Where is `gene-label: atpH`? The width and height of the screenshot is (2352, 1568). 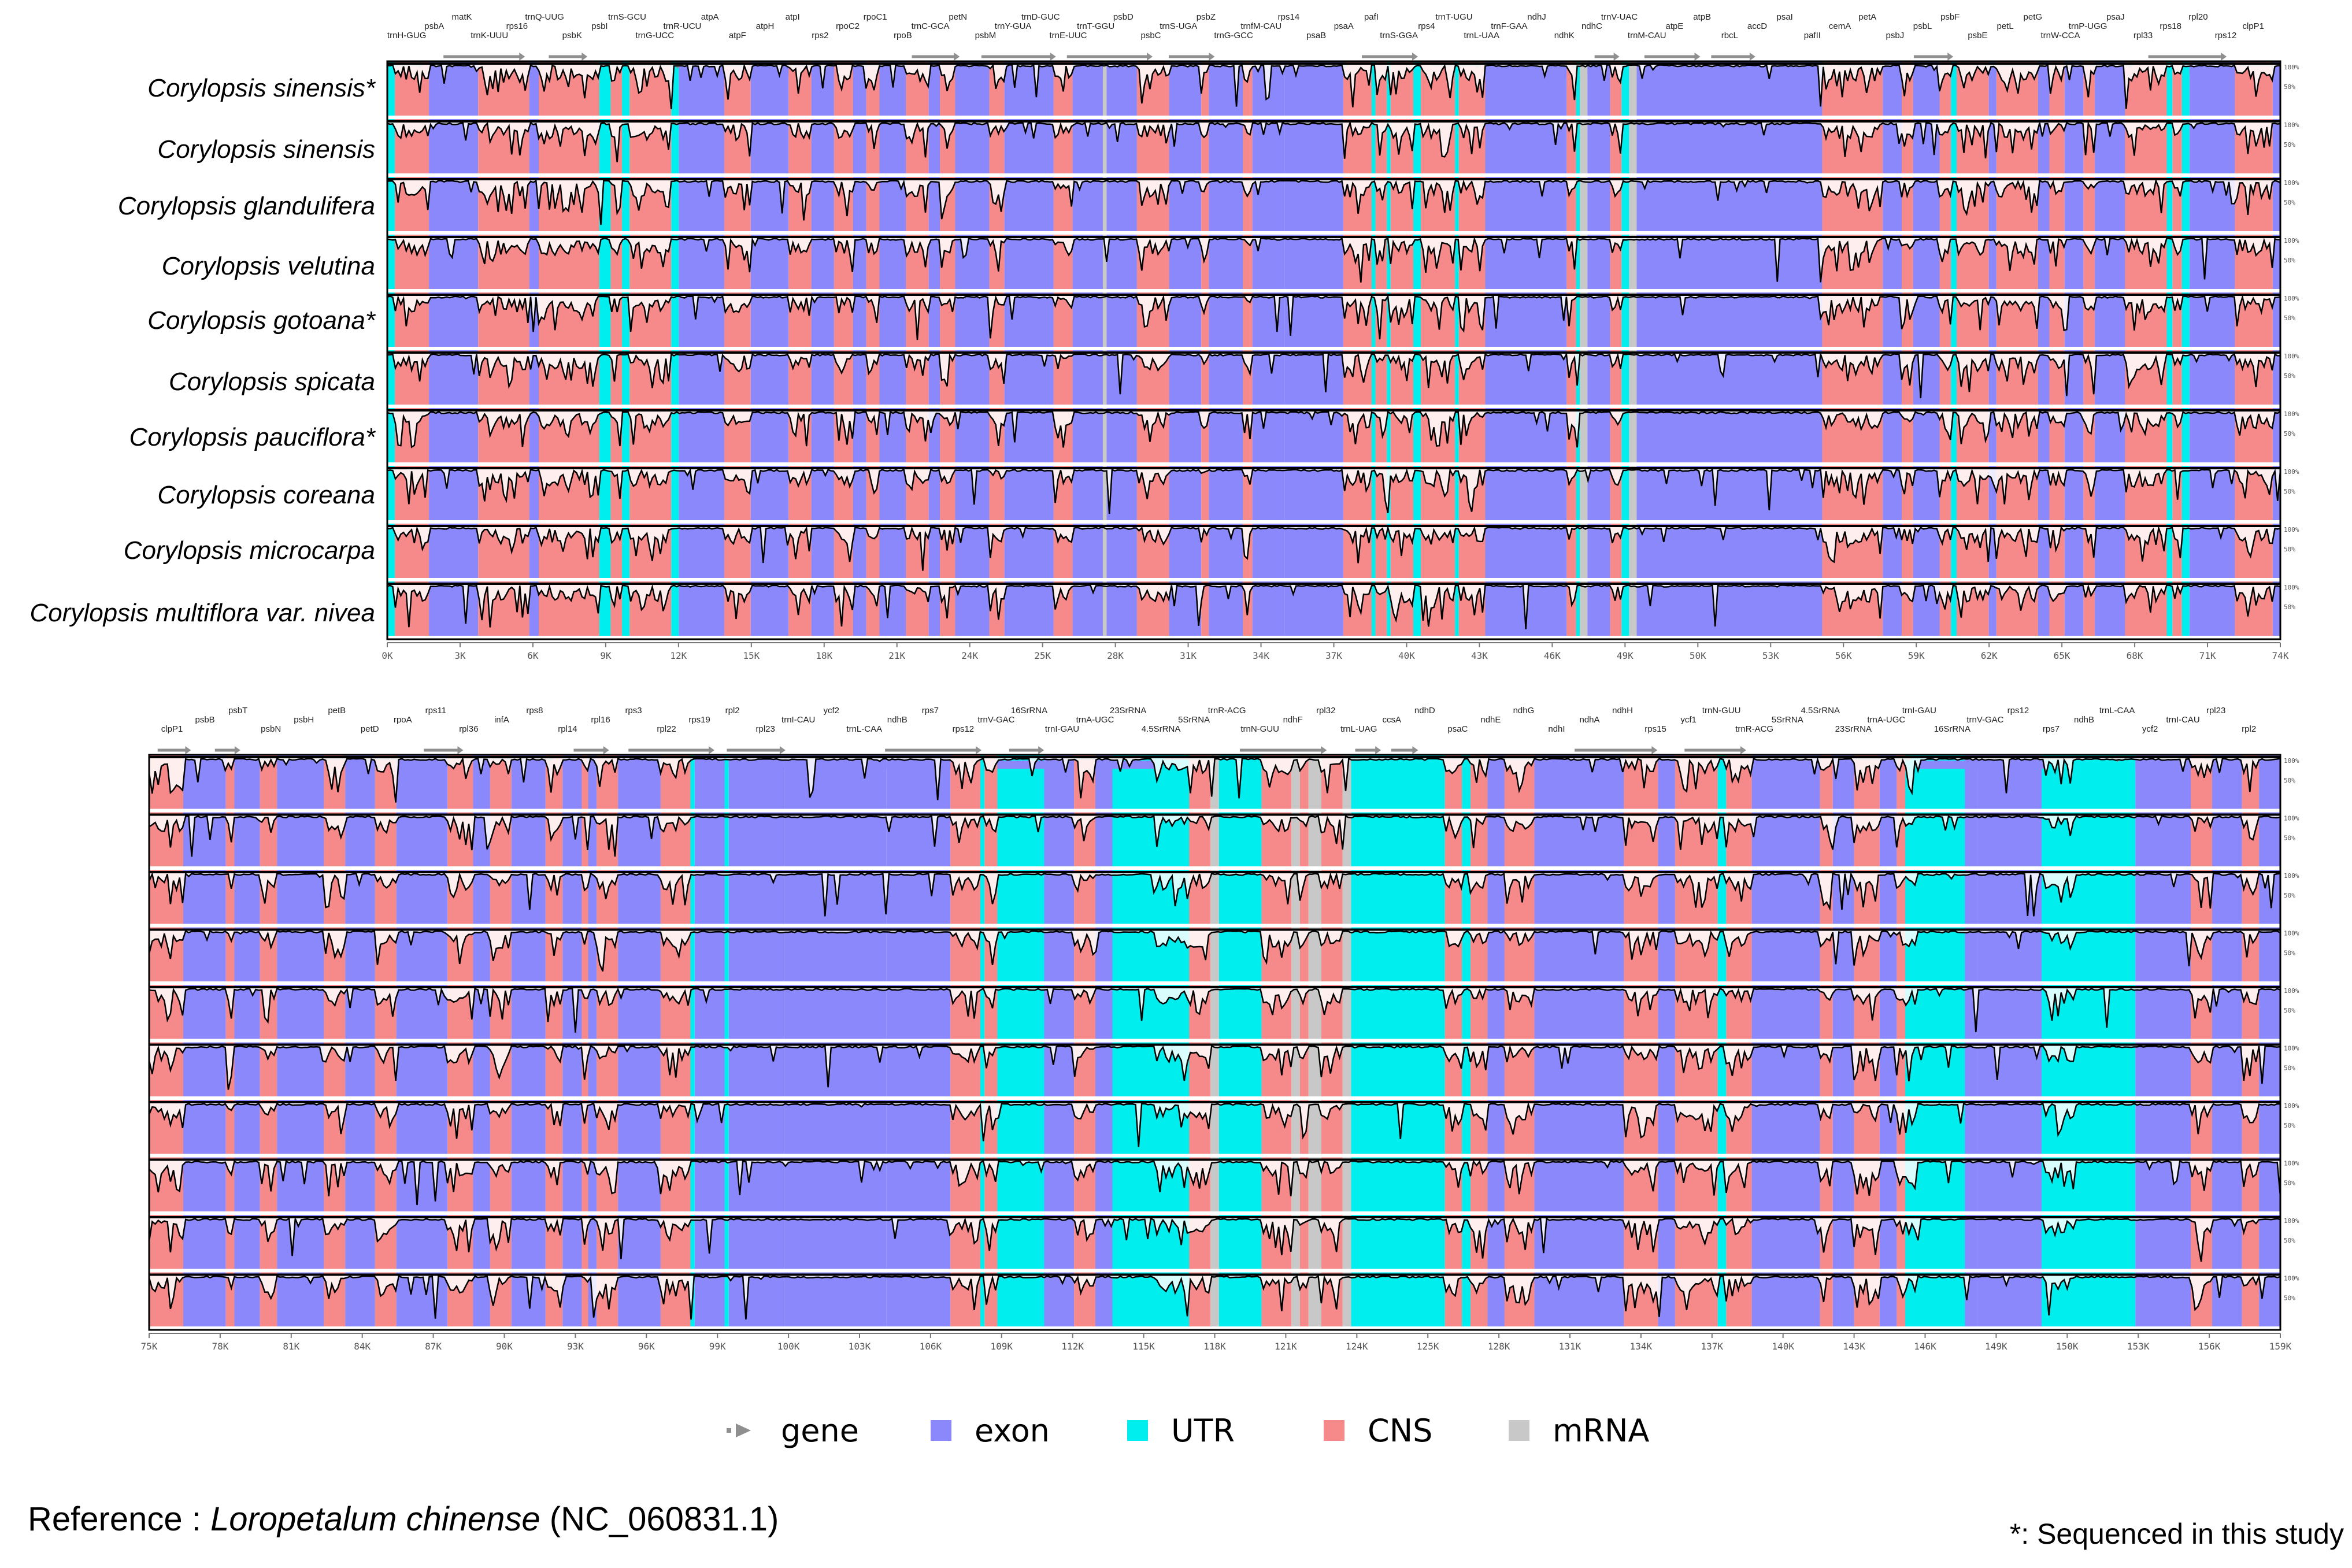 gene-label: atpH is located at coordinates (766, 26).